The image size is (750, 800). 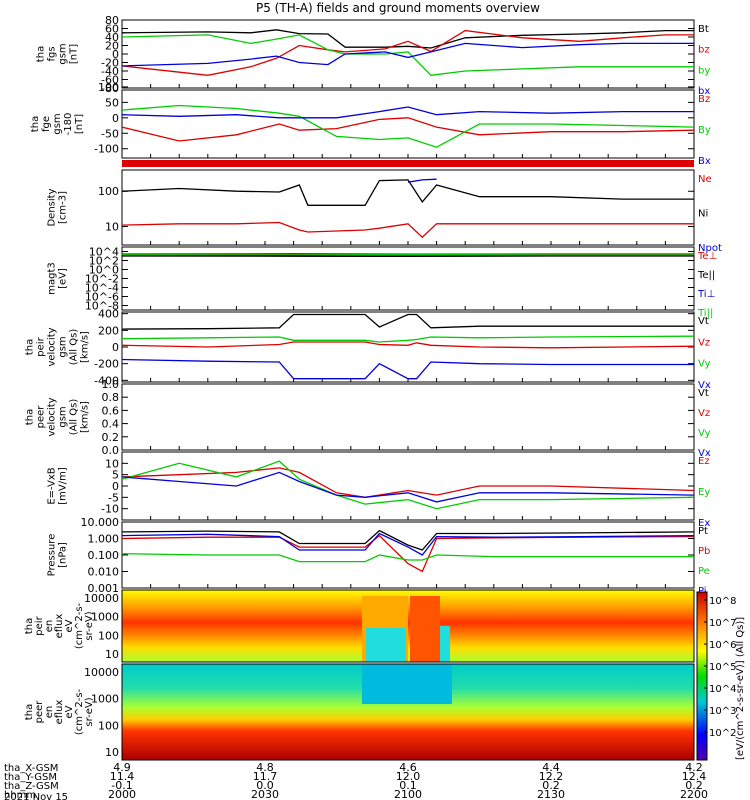 I want to click on legend-efield-2: Ex, so click(x=704, y=523).